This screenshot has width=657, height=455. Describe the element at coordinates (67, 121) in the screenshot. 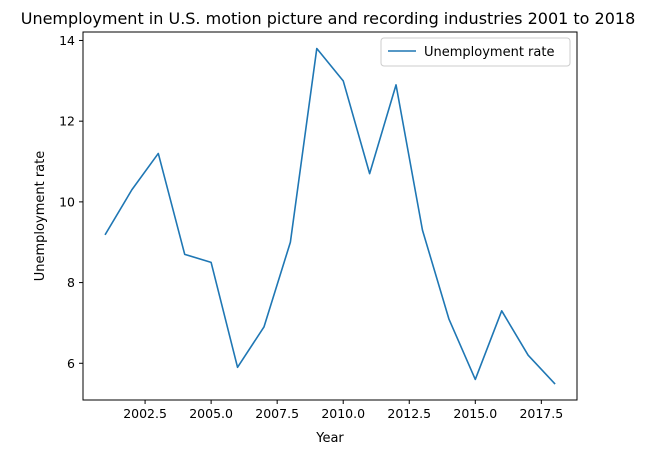

I see `y-tick-label: 12` at that location.